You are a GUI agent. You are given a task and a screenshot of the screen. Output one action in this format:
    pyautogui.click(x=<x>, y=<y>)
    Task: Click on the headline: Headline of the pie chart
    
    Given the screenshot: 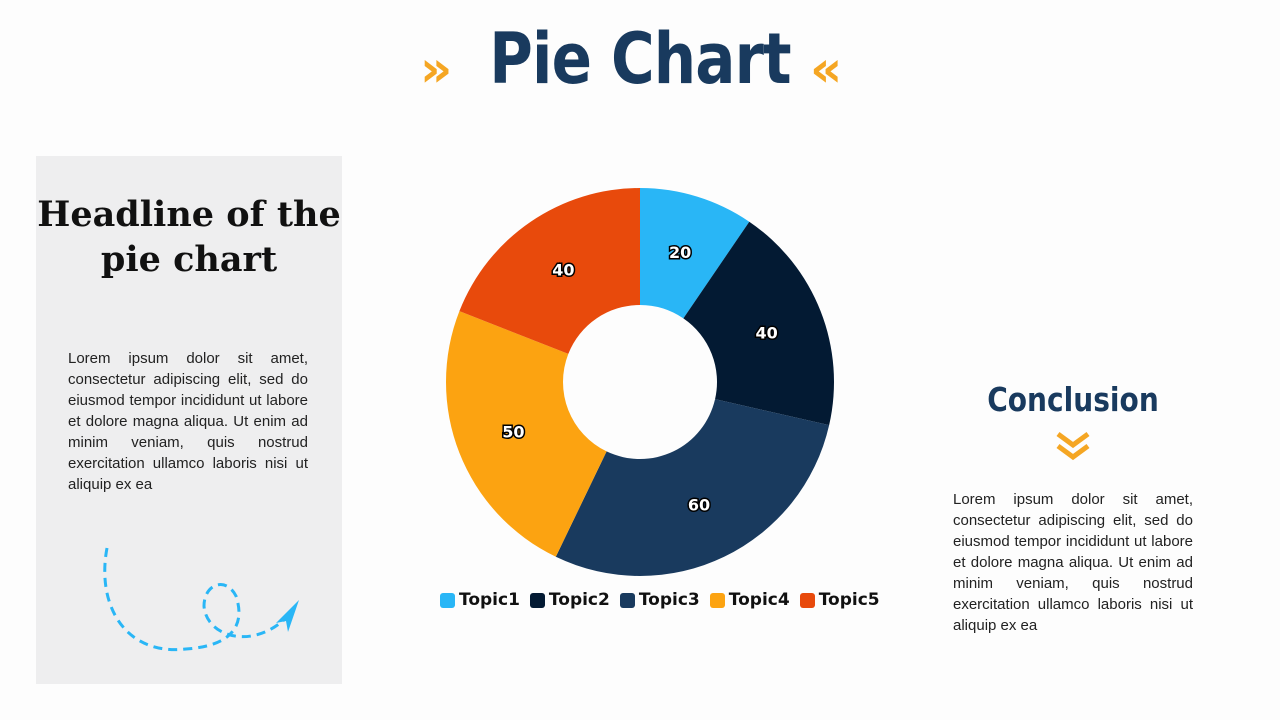 What is the action you would take?
    pyautogui.click(x=189, y=237)
    